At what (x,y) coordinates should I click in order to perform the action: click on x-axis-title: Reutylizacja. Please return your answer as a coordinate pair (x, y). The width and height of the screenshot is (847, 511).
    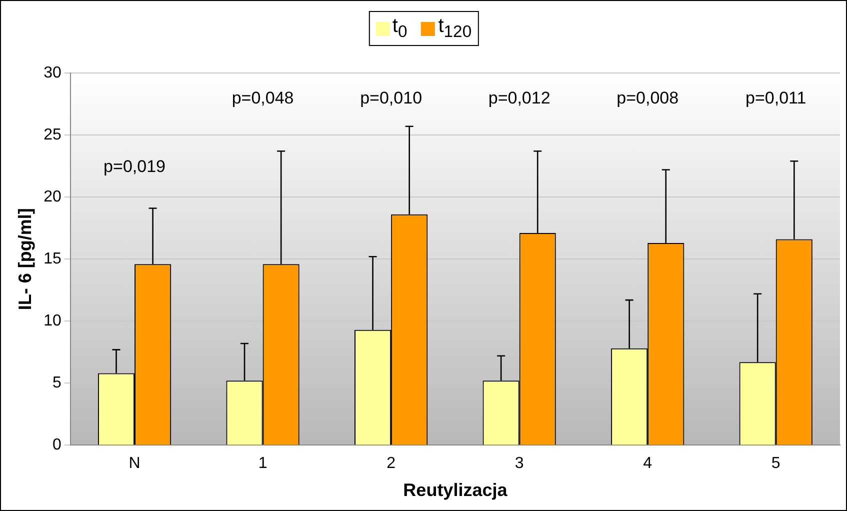
    Looking at the image, I should click on (455, 490).